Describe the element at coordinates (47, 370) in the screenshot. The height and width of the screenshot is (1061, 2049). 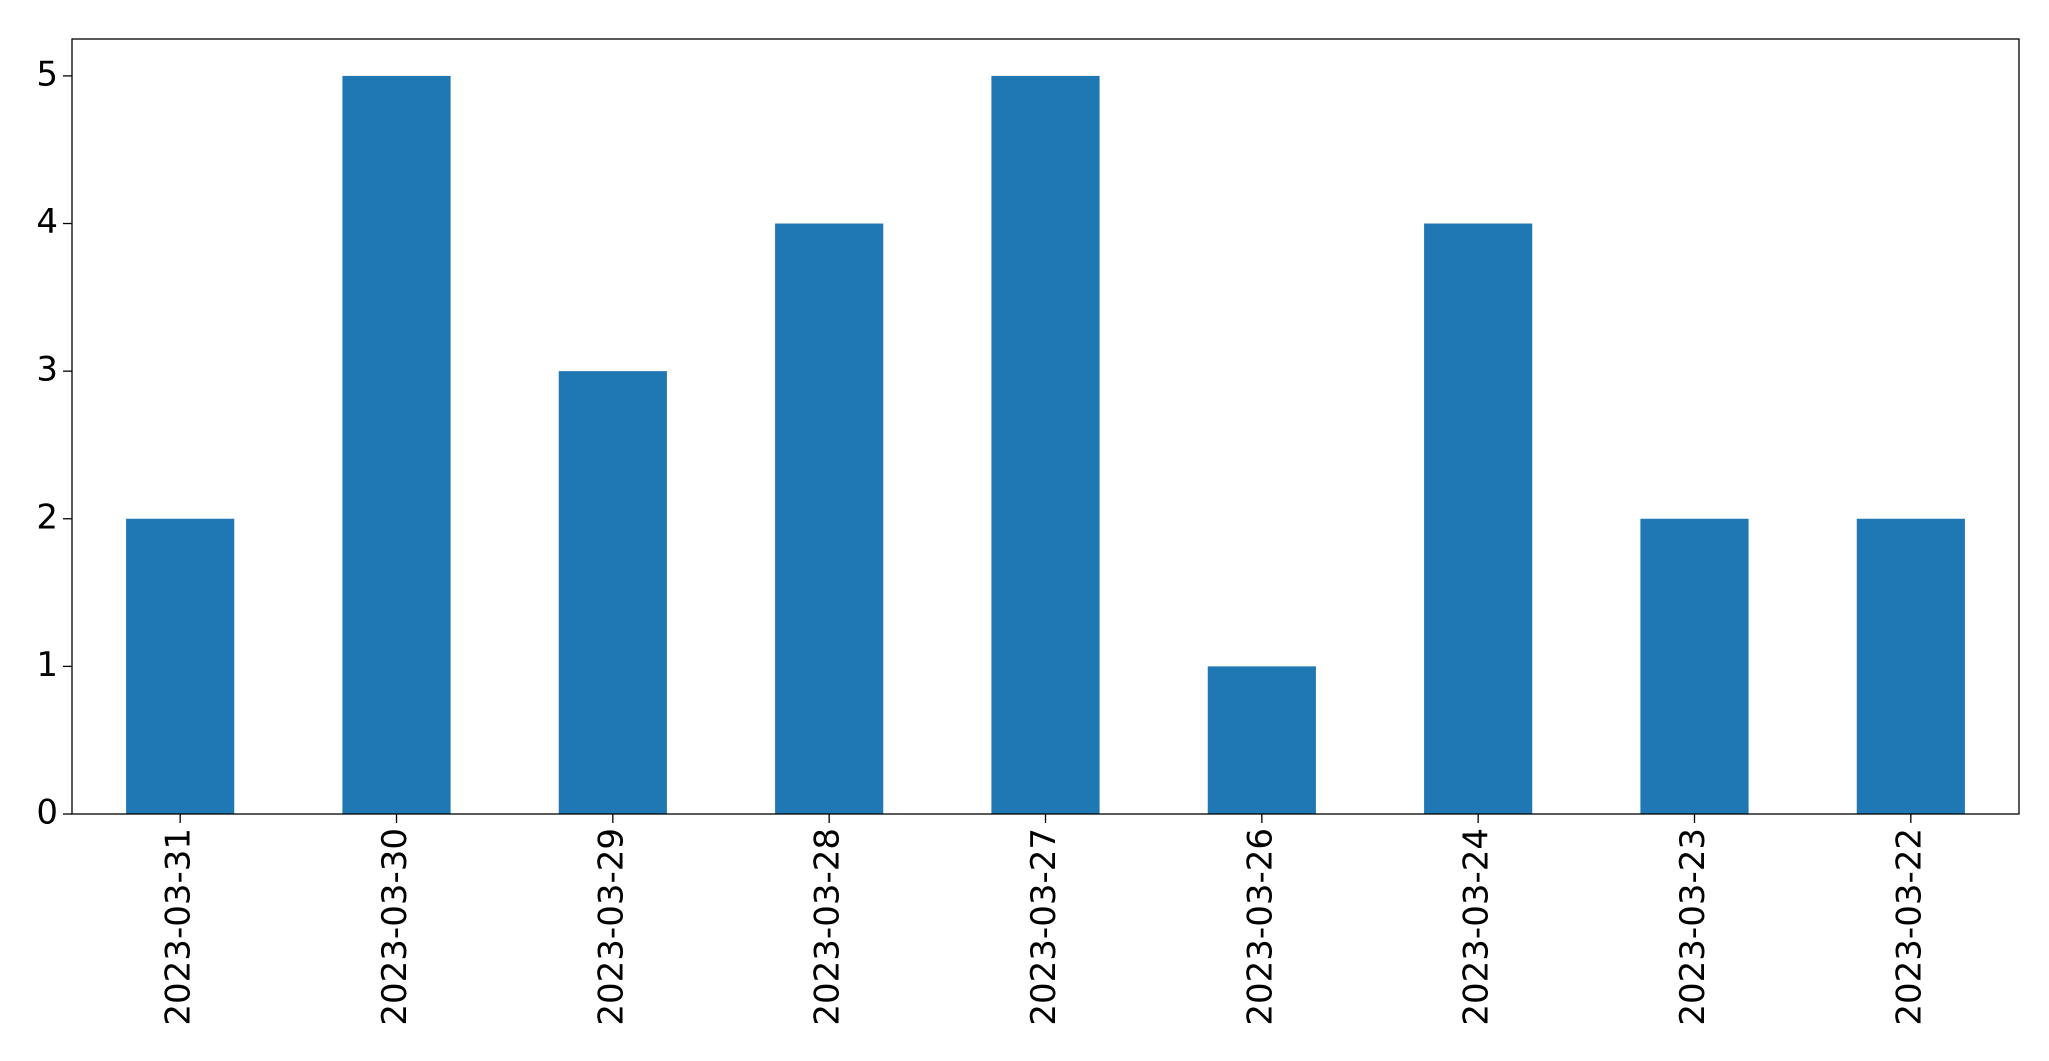
I see `y-tick-label: 3` at that location.